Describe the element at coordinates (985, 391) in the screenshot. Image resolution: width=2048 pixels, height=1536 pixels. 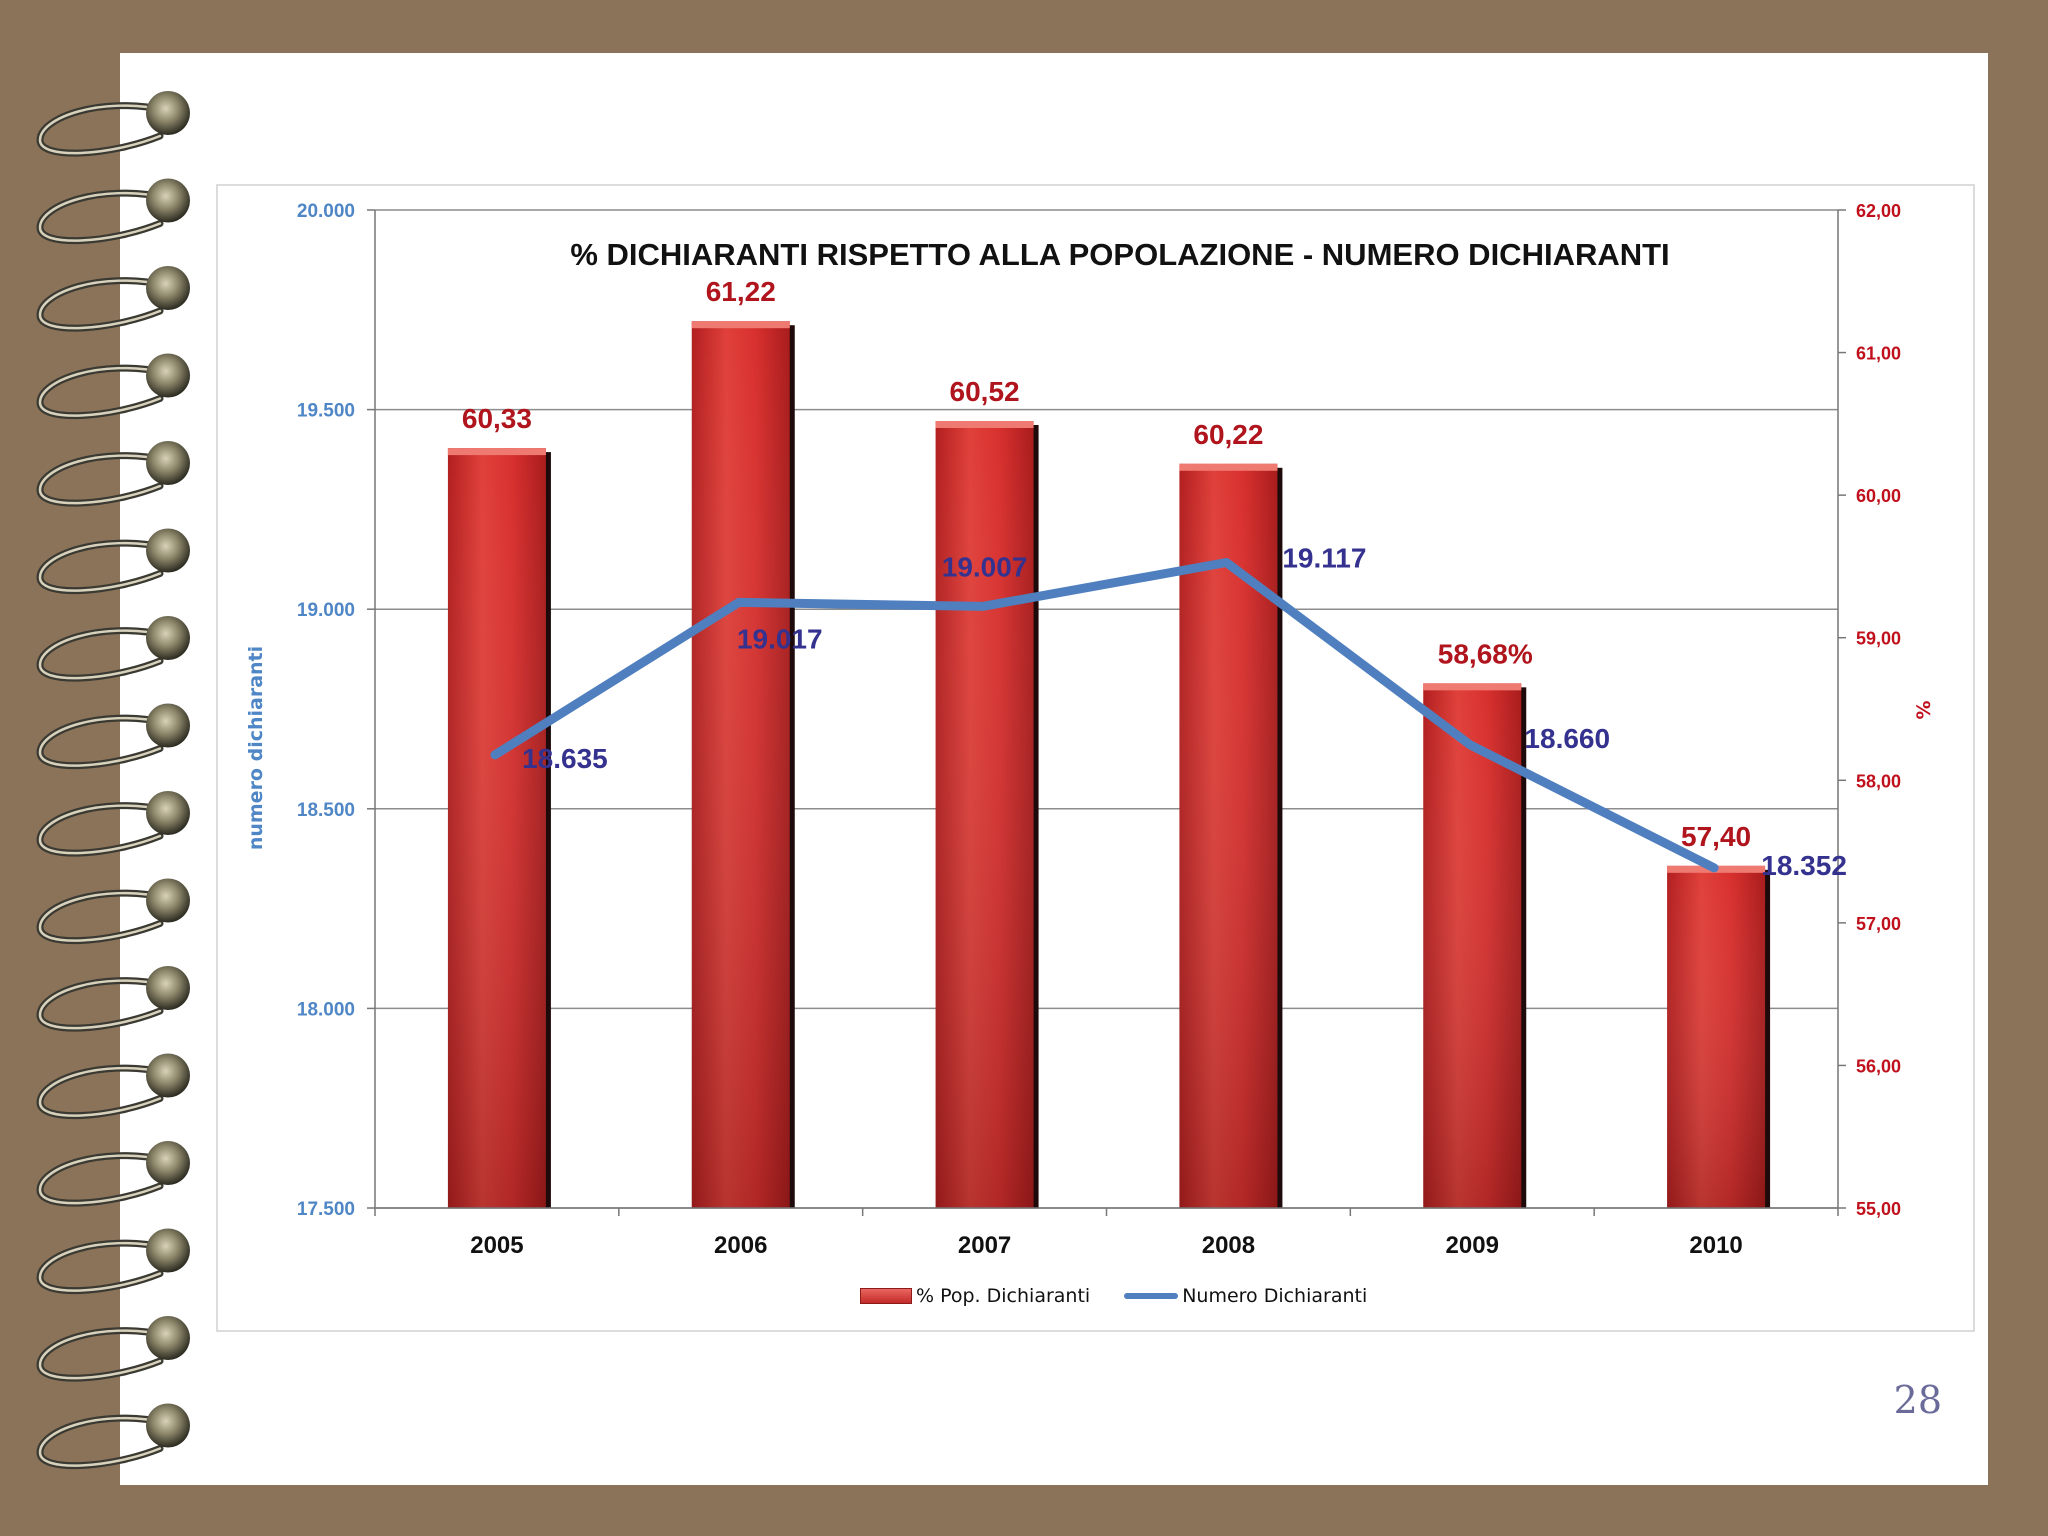
I see `bar-data-label: 60,52` at that location.